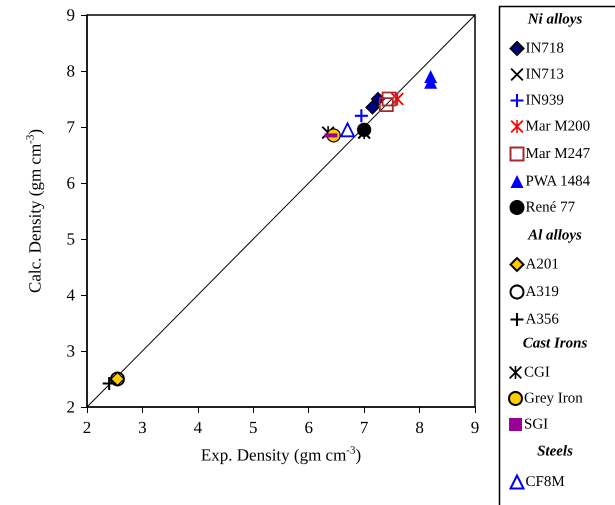 This screenshot has width=615, height=505. Describe the element at coordinates (555, 452) in the screenshot. I see `text: Steels` at that location.